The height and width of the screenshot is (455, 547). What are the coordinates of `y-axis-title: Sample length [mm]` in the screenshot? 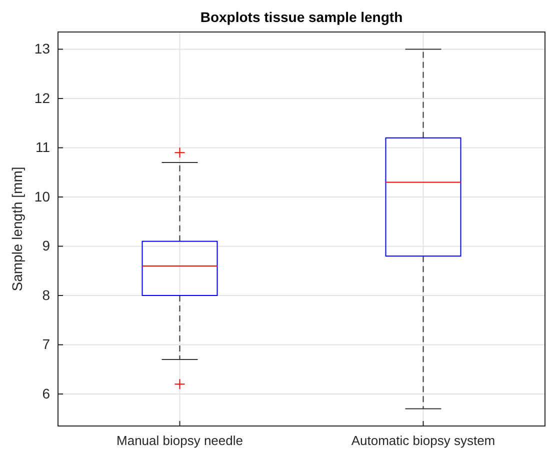 It's located at (17, 229).